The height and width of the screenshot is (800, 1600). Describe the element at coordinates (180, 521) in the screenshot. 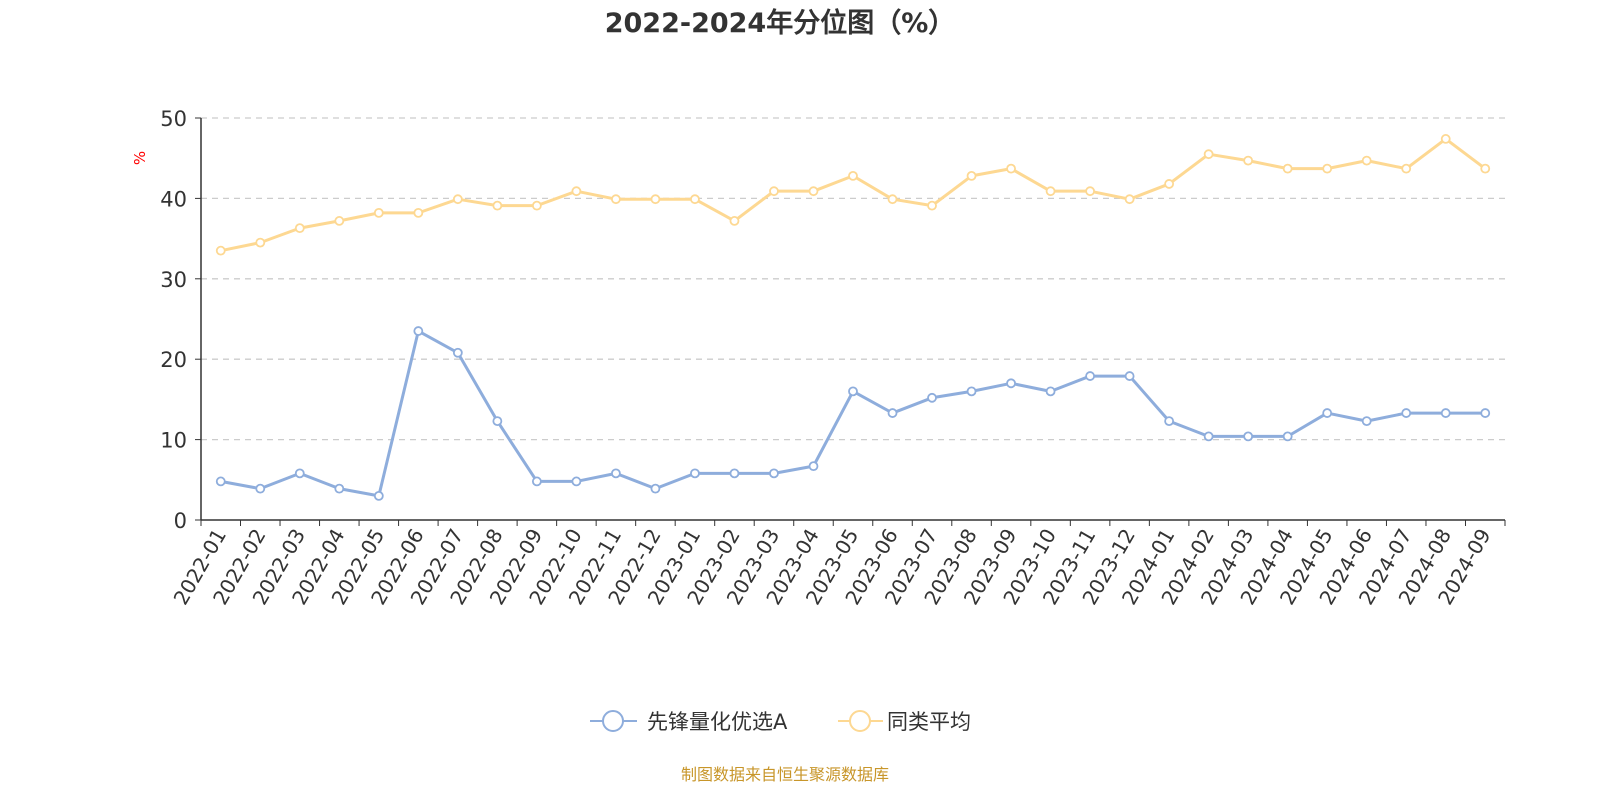

I see `y-tick-label: 0` at that location.